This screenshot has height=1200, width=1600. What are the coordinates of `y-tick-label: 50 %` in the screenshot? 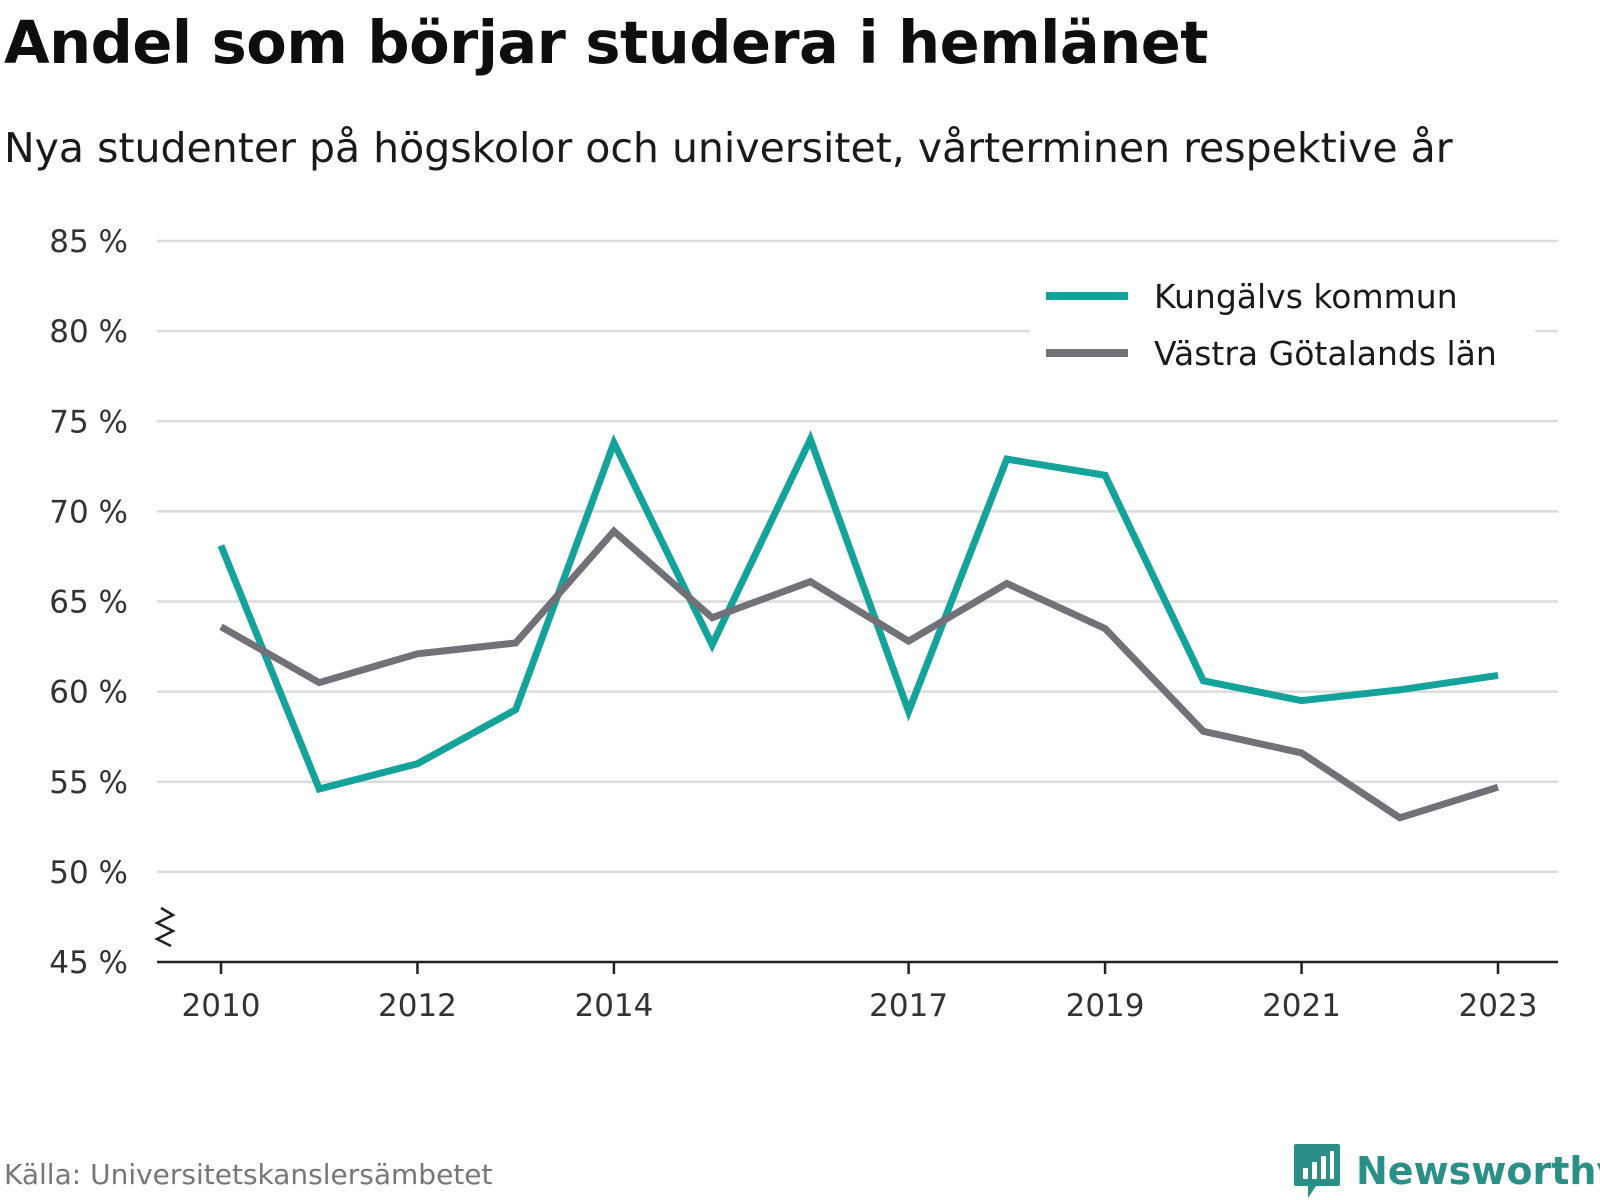 It's located at (88, 873).